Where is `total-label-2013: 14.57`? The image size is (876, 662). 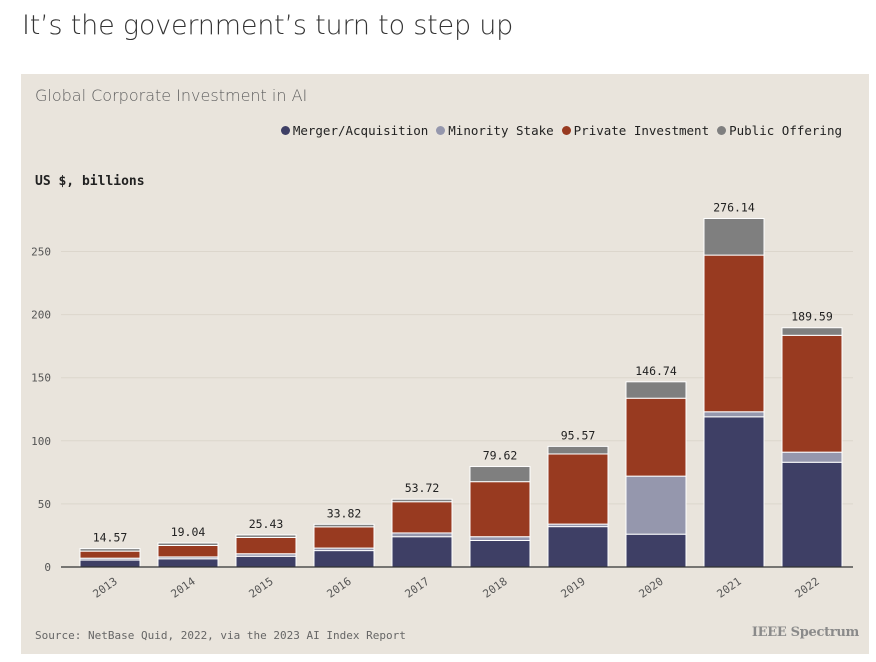
total-label-2013: 14.57 is located at coordinates (110, 538).